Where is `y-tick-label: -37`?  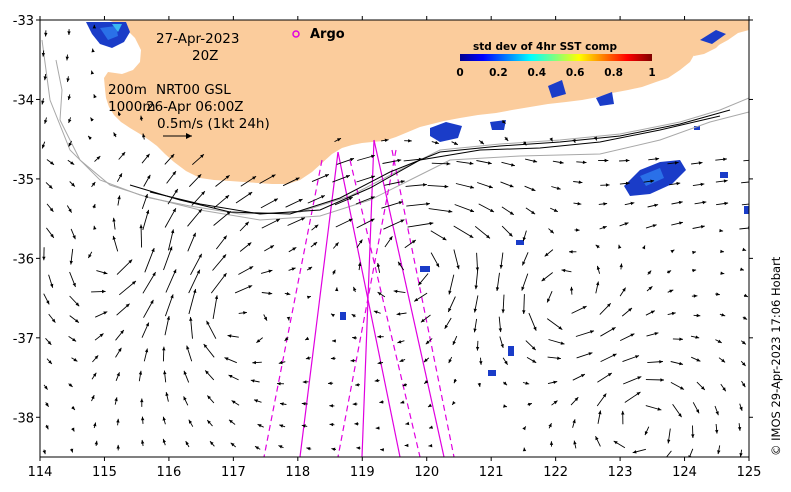 y-tick-label: -37 is located at coordinates (23, 339).